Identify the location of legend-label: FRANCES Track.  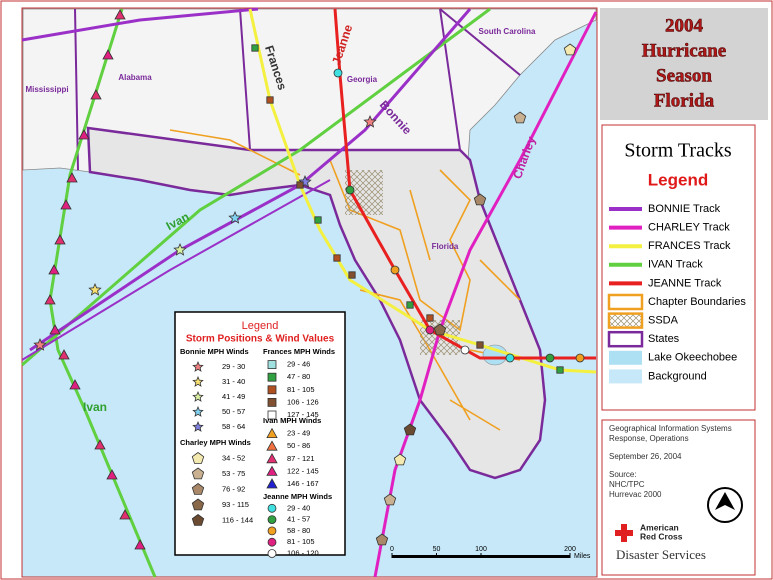
(689, 246).